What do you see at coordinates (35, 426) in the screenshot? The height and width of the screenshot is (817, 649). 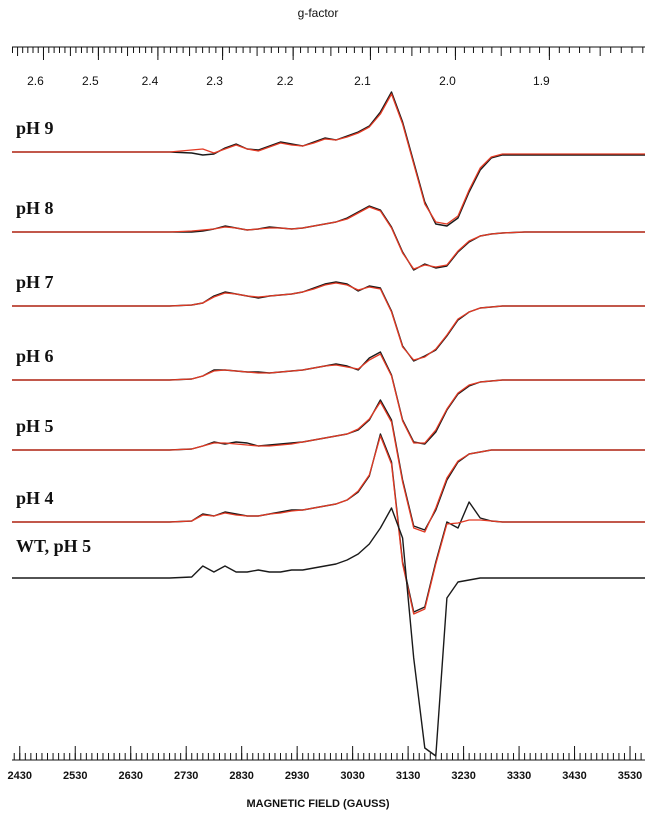 I see `trace-label: pH 5` at bounding box center [35, 426].